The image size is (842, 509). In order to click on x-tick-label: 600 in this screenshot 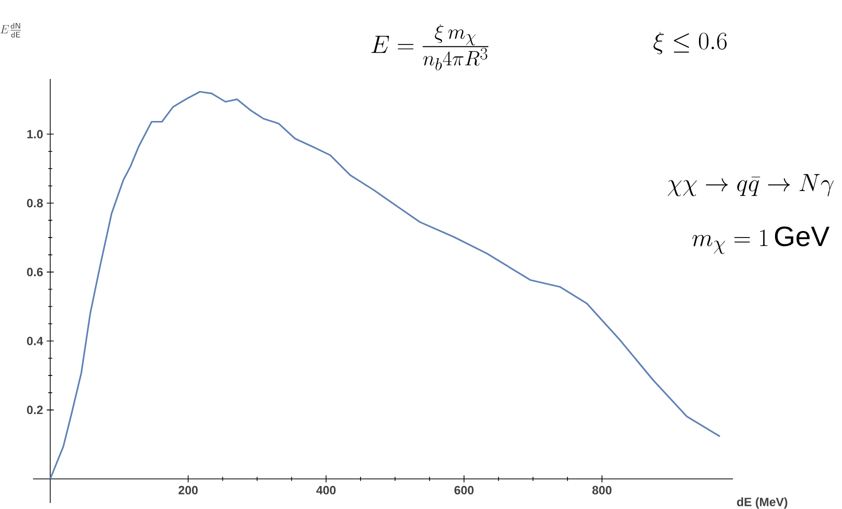, I will do `click(464, 490)`.